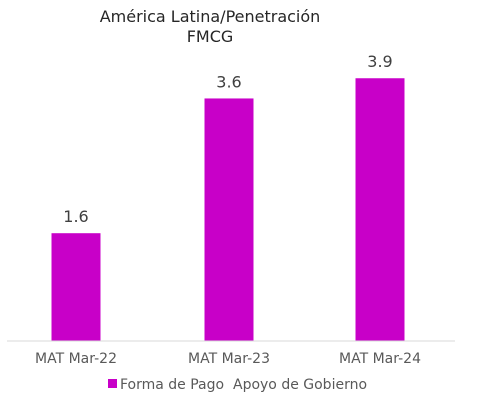 This screenshot has width=477, height=419. I want to click on chart-subtitle: FMCG, so click(210, 36).